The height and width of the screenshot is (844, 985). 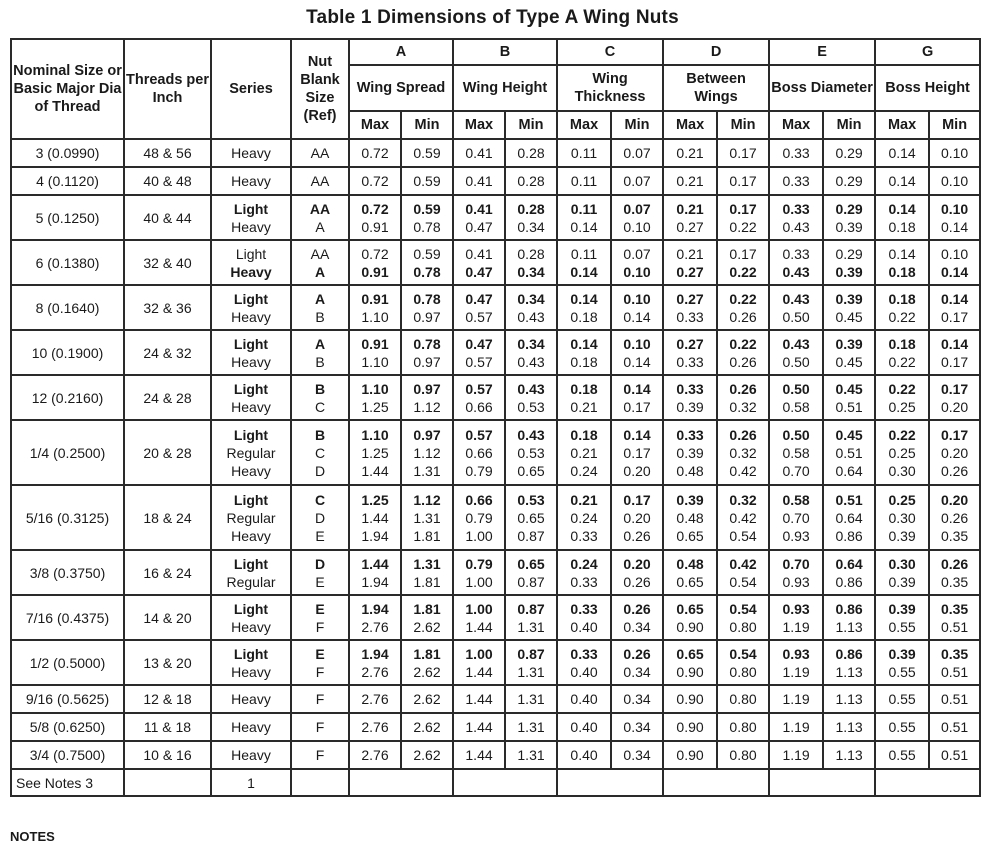 I want to click on dimension-value: 0.10, so click(x=637, y=226).